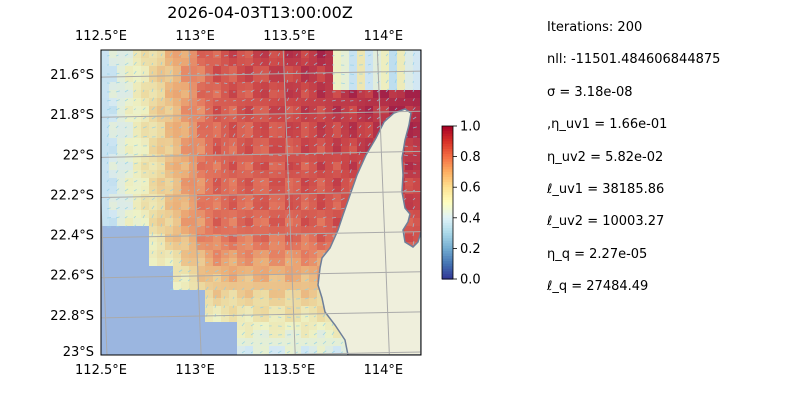  I want to click on colorbar-tick-label: 0.2, so click(470, 249).